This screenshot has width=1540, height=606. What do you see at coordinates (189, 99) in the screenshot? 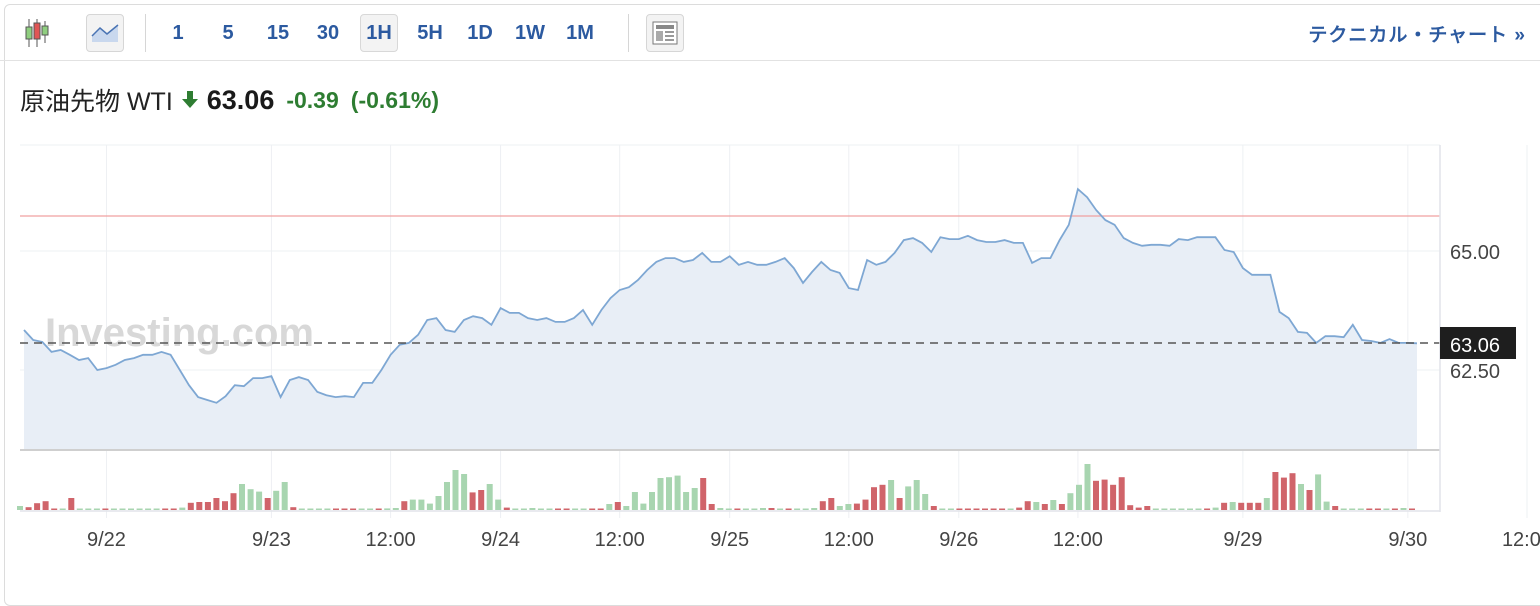
I see `down-arrow-icon` at bounding box center [189, 99].